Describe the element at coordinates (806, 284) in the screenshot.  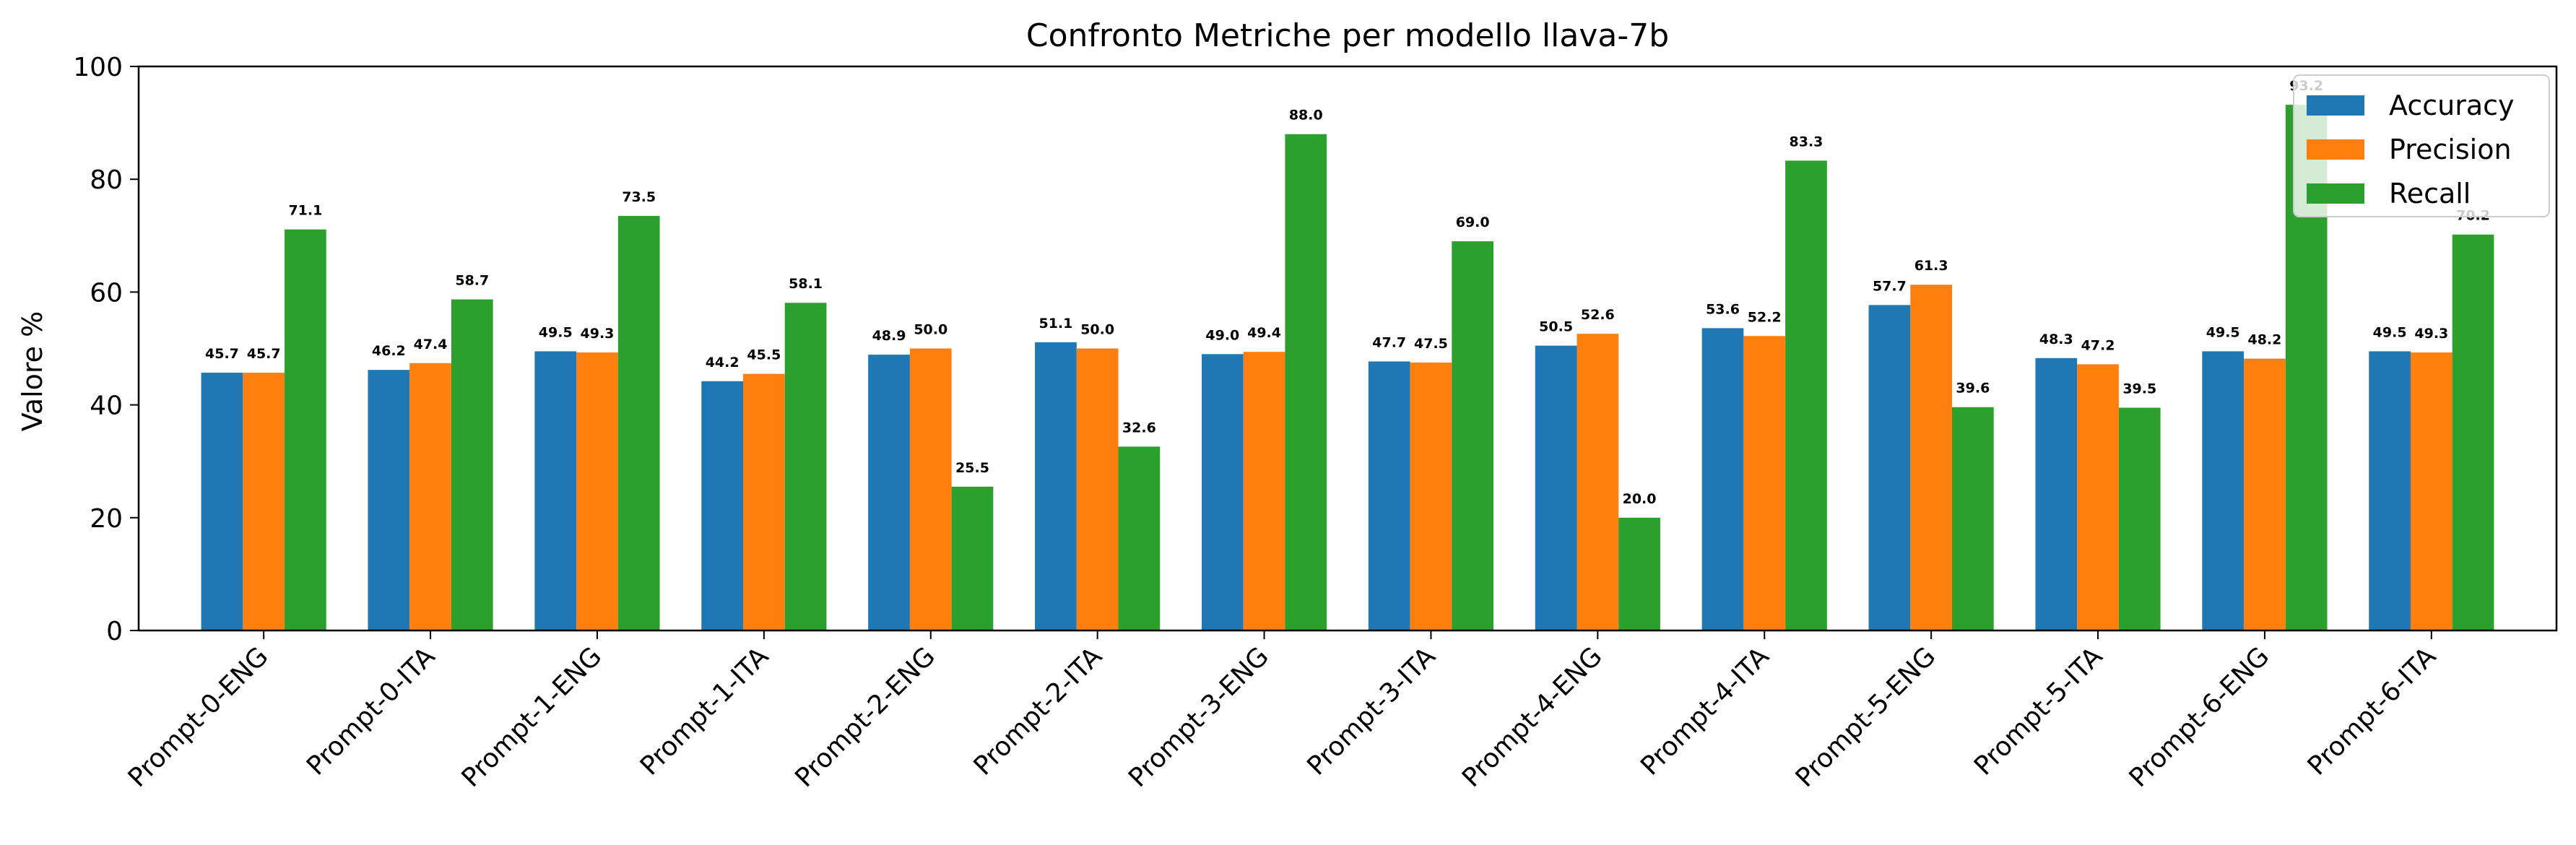
I see `bar-value-label: 58.1` at that location.